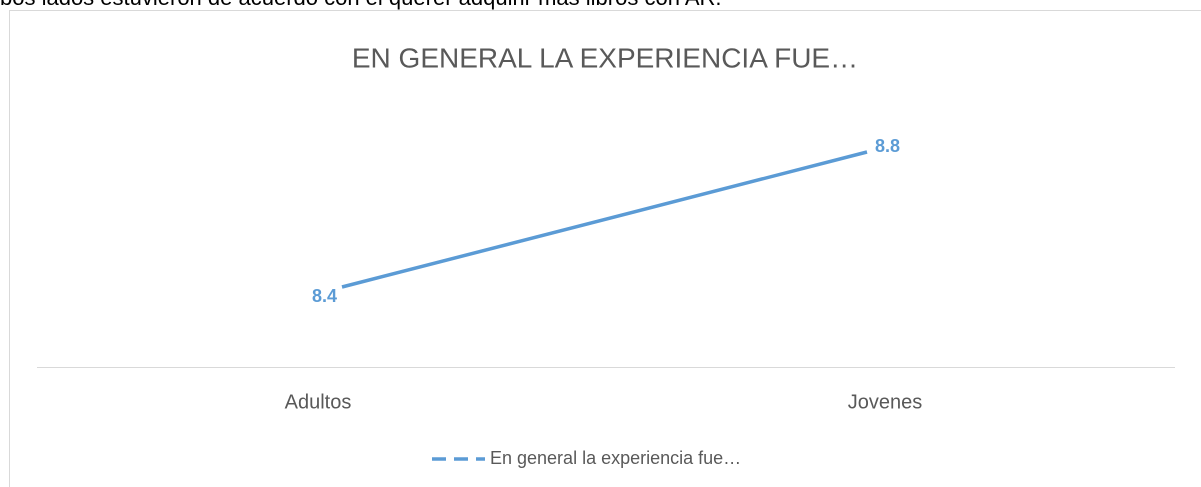  I want to click on data-label: 8.4, so click(324, 296).